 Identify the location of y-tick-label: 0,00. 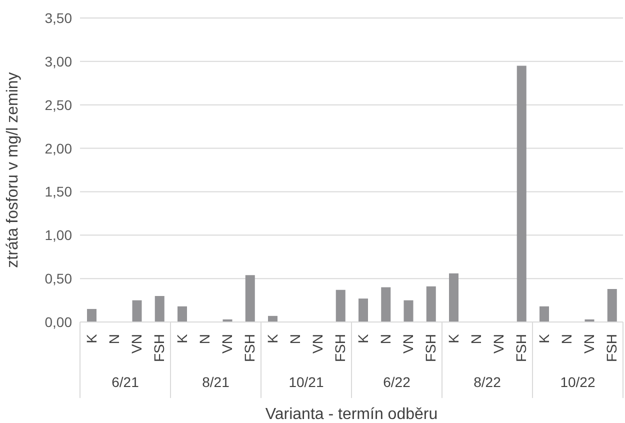
(58, 322).